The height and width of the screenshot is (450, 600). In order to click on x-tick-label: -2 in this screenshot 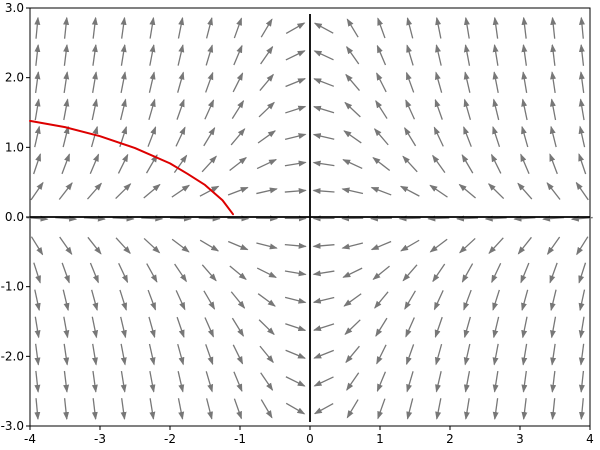, I will do `click(170, 439)`.